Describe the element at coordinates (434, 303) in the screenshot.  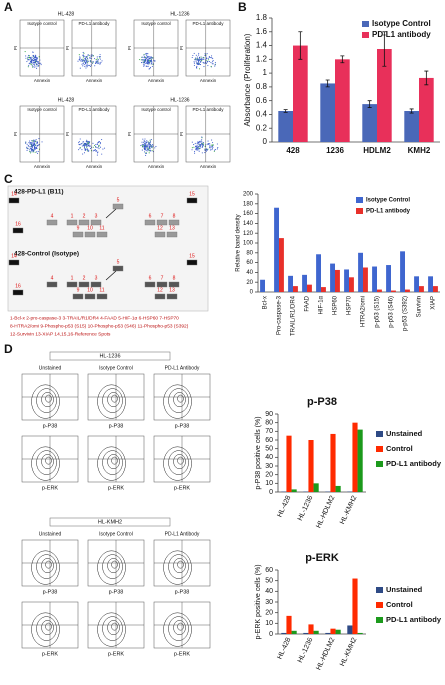
I see `x-tick-label: XIAP` at that location.